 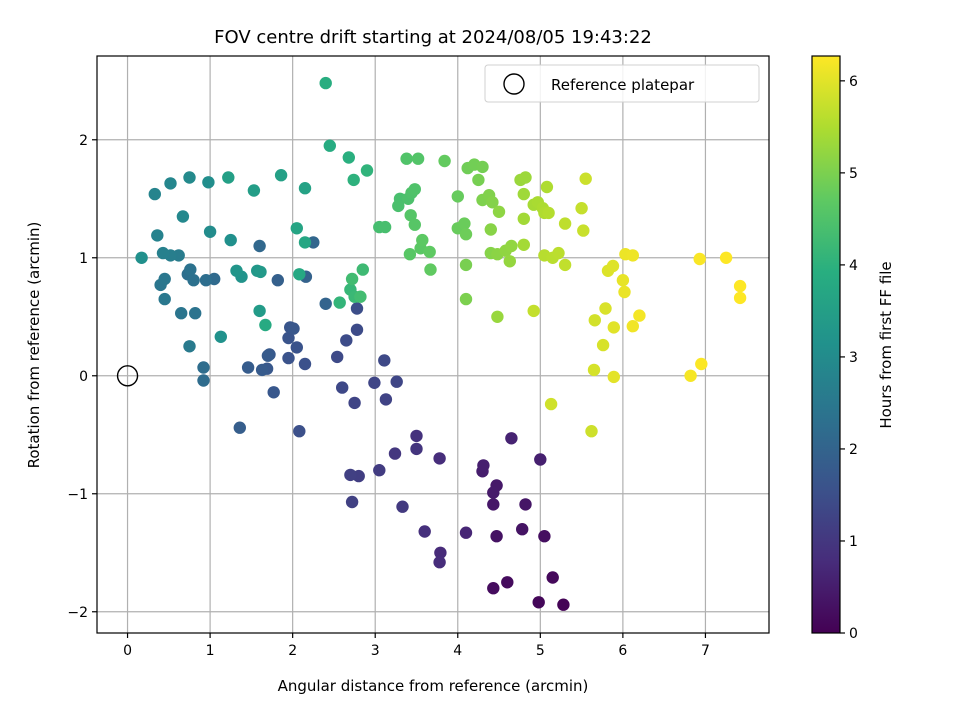 I want to click on x-tick-label: 7, so click(x=705, y=651).